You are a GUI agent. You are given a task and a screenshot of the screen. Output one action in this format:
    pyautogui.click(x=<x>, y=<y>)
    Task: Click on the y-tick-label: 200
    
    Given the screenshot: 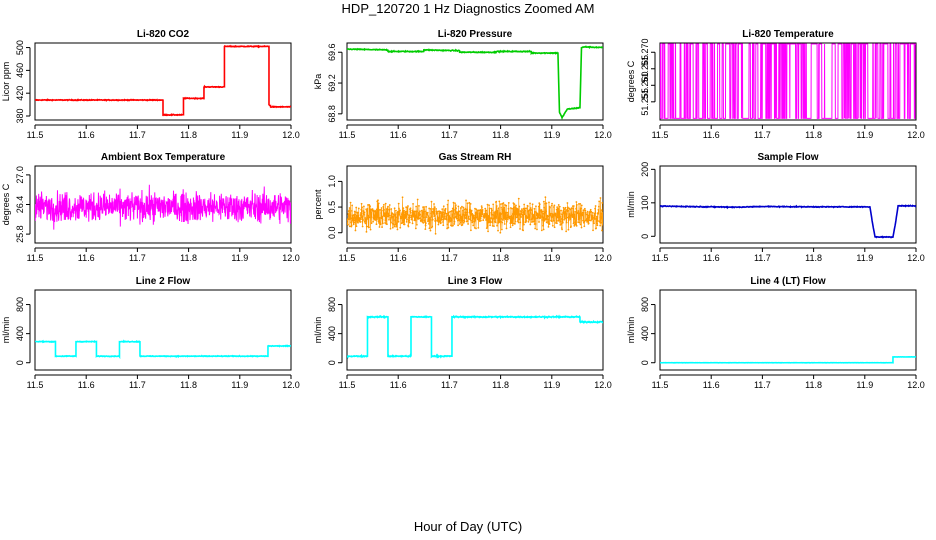 What is the action you would take?
    pyautogui.click(x=645, y=169)
    